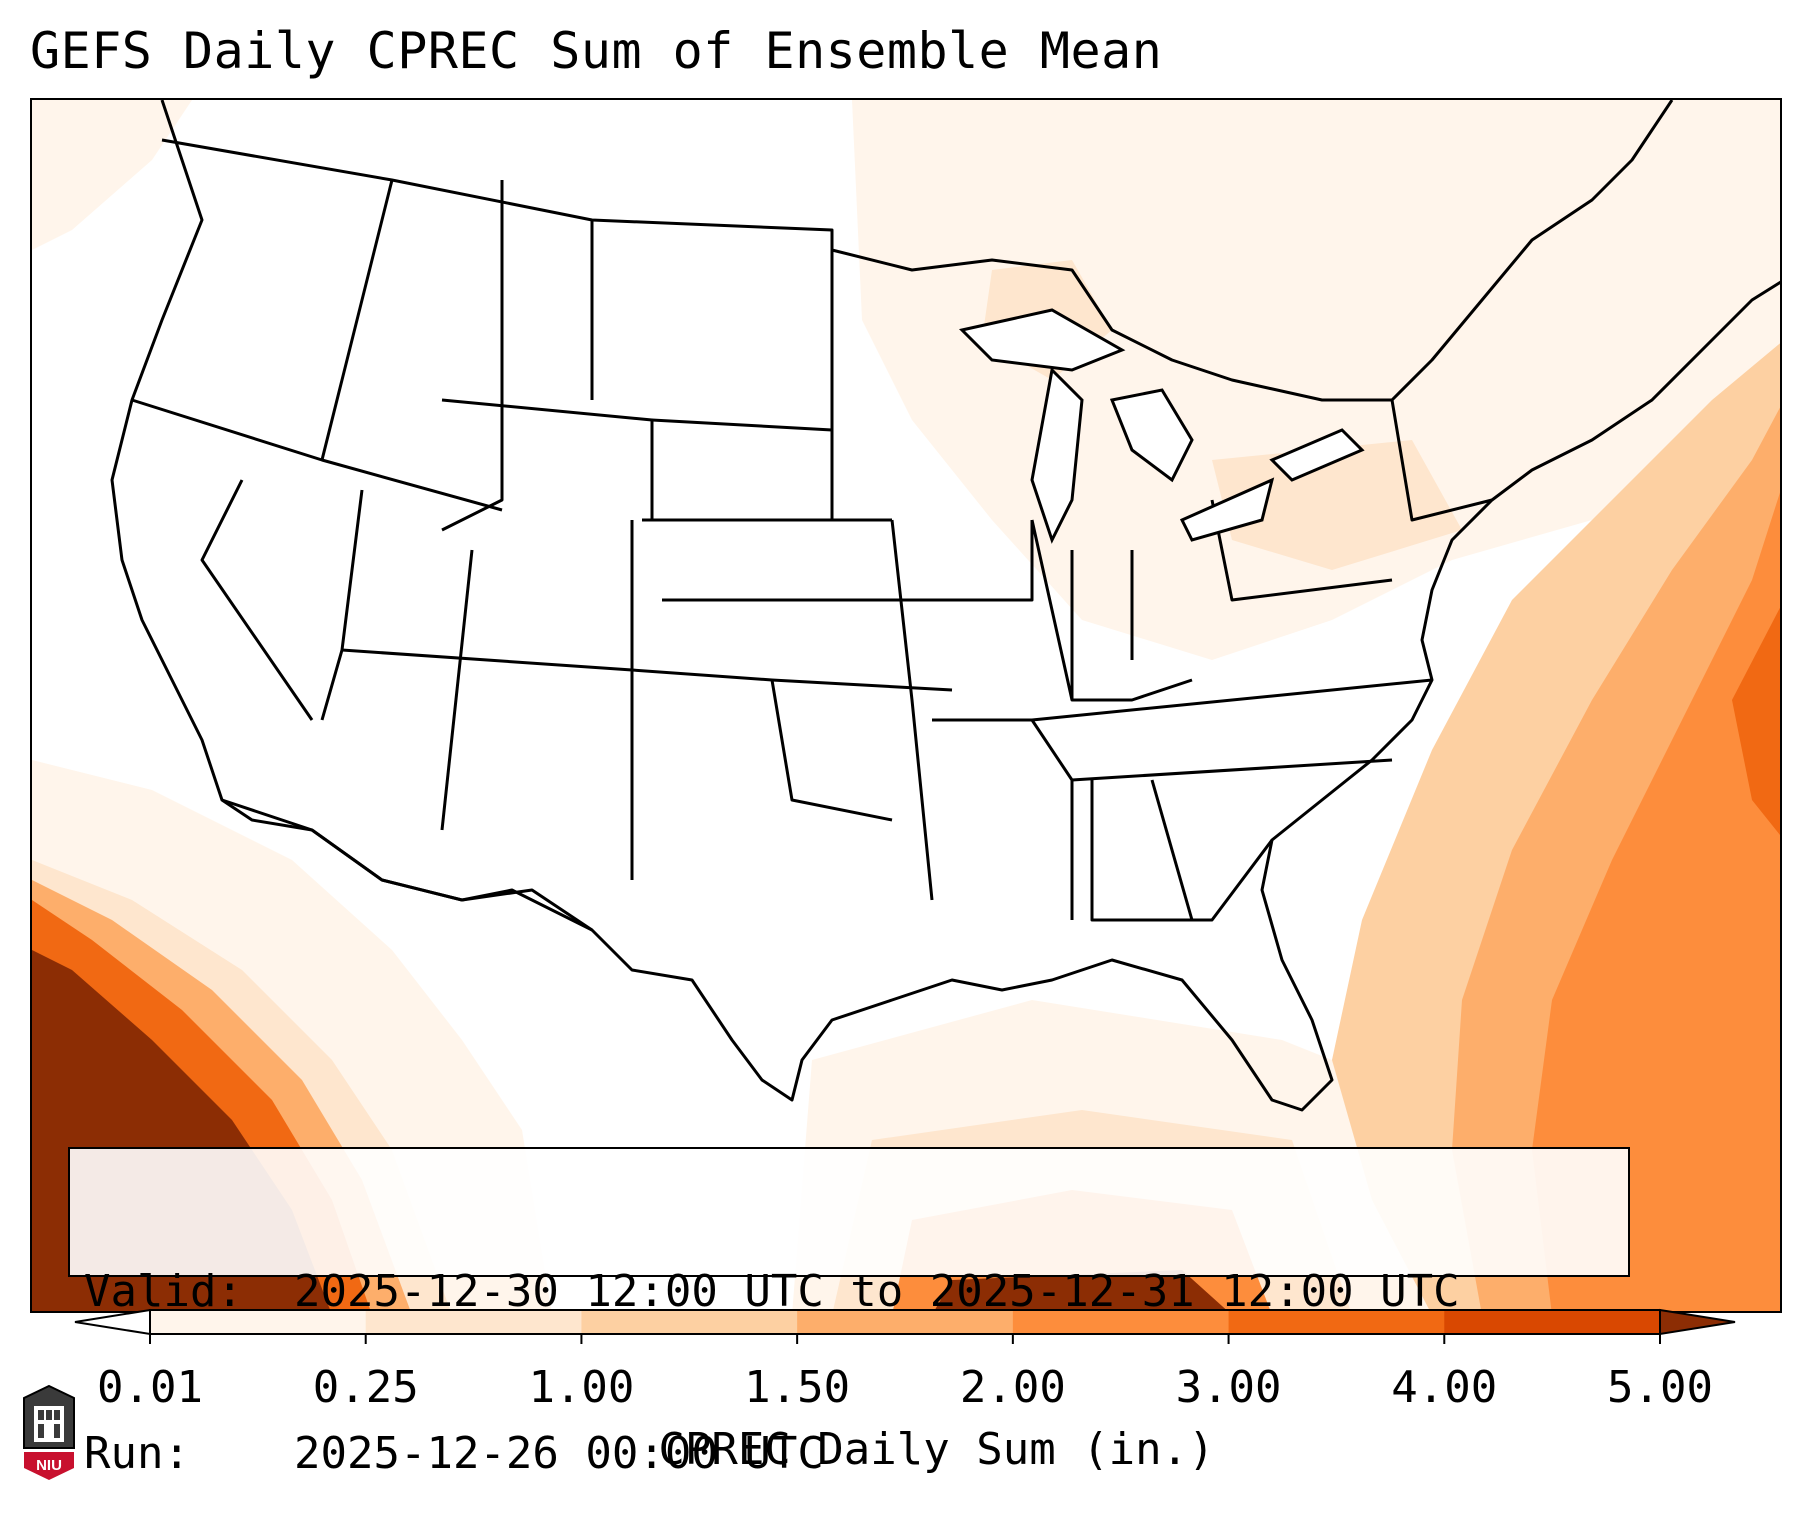 The width and height of the screenshot is (1803, 1535). I want to click on great-lakes, so click(1162, 426).